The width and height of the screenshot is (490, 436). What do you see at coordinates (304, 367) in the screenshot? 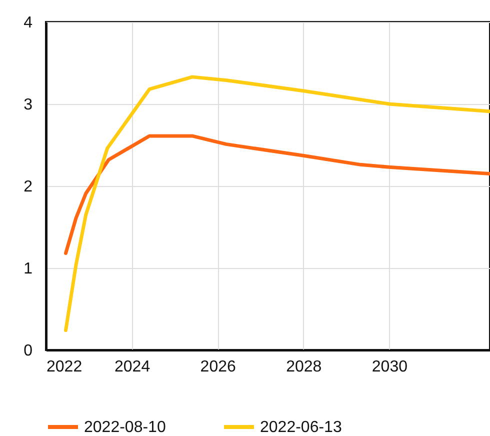
I see `x-tick-label: 2028` at bounding box center [304, 367].